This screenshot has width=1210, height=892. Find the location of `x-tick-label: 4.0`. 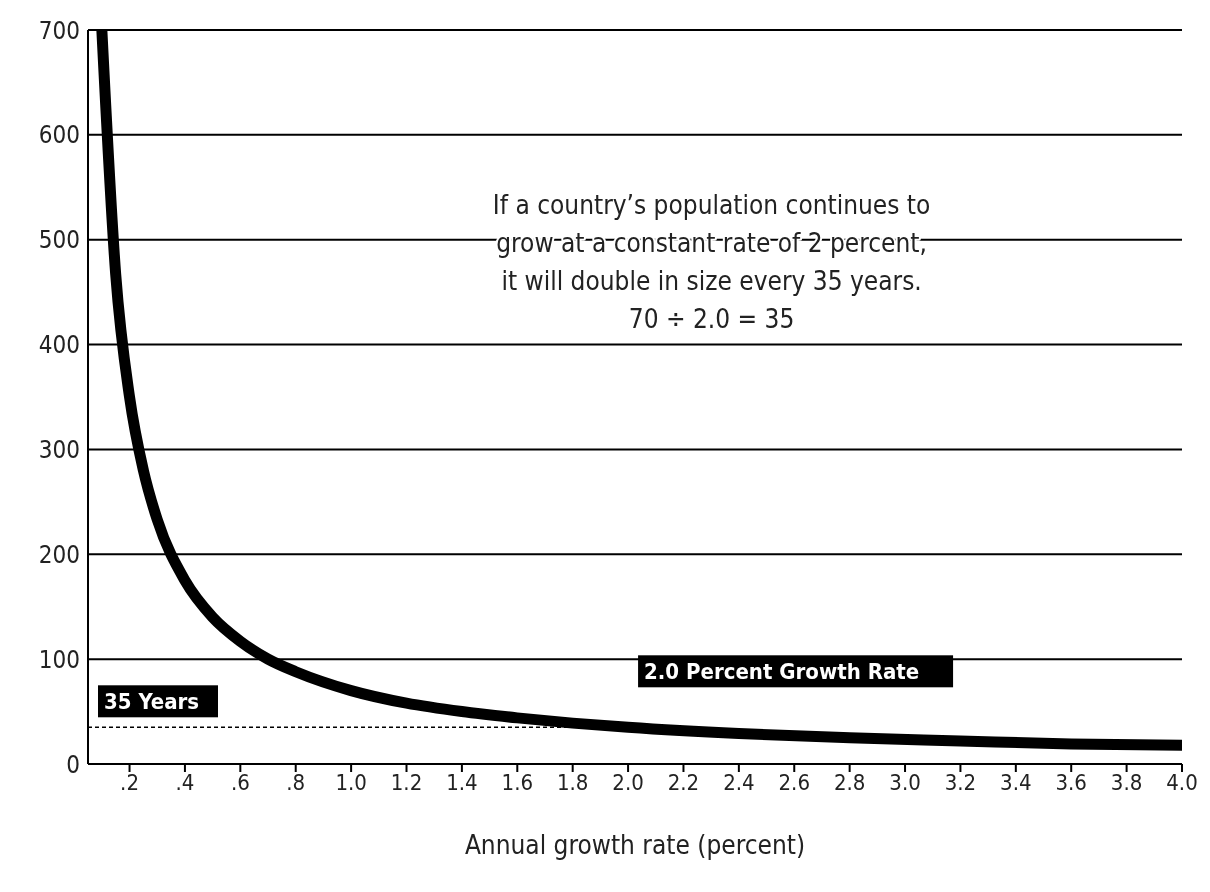

x-tick-label: 4.0 is located at coordinates (1182, 782).